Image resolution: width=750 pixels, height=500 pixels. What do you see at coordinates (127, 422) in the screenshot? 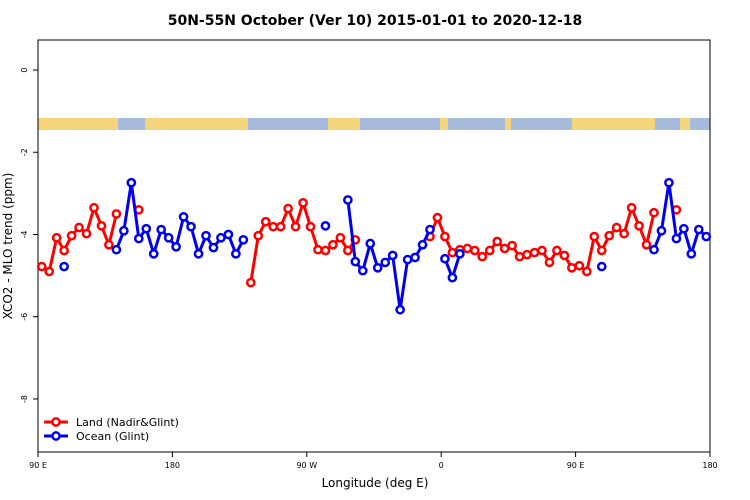
I see `legend-label: Land (Nadir&Glint)` at bounding box center [127, 422].